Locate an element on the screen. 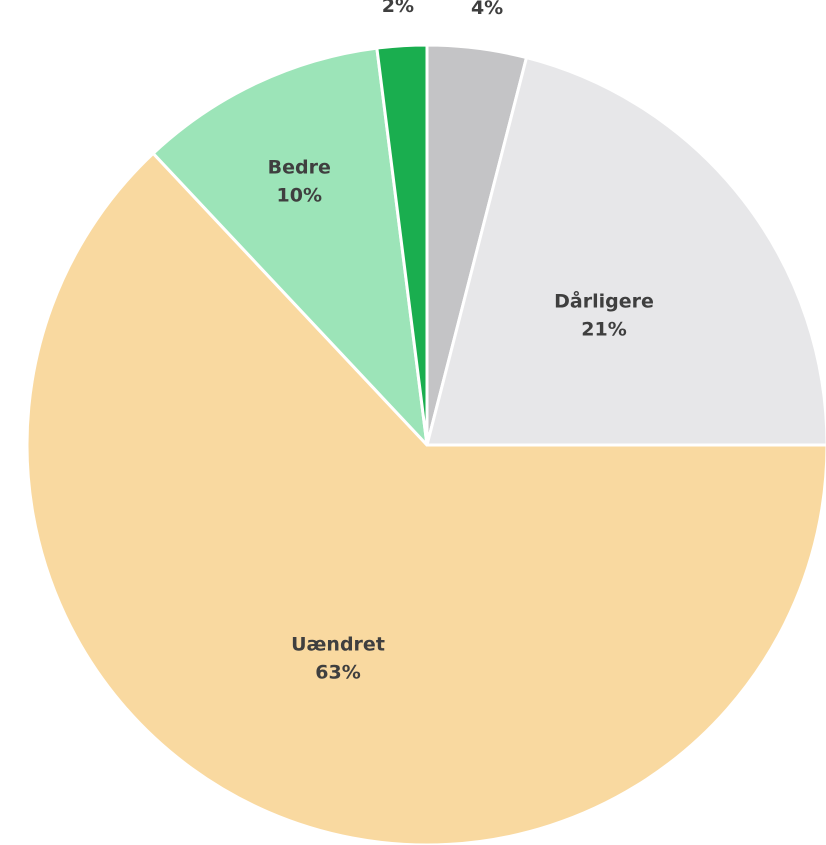  slice-value-label: 63% is located at coordinates (337, 673).